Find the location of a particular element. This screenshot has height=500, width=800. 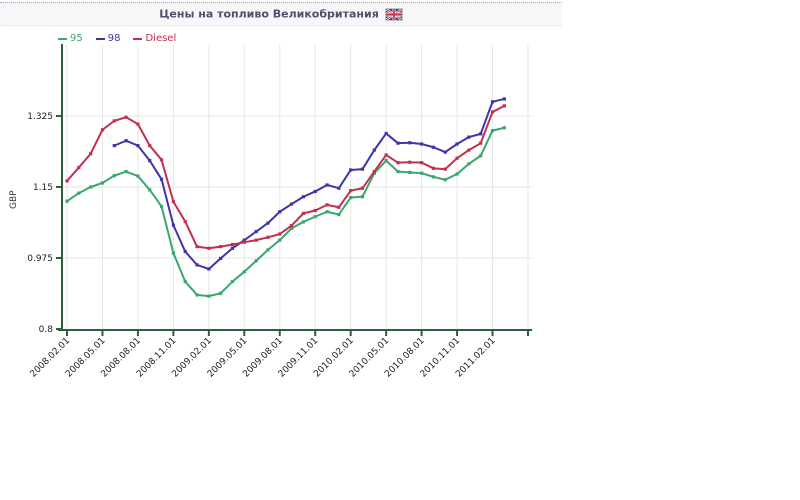

uk-flag-icon is located at coordinates (393, 14).